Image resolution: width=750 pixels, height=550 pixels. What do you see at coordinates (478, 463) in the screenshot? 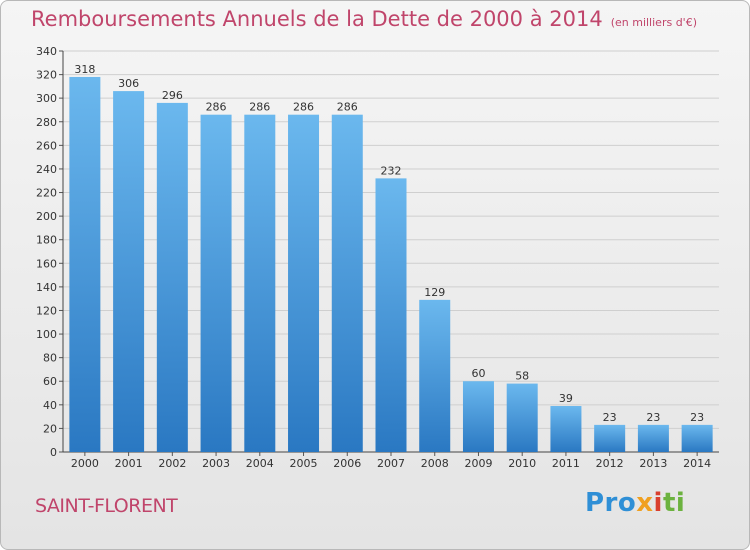
I see `x-tick-label: 2009` at bounding box center [478, 463].